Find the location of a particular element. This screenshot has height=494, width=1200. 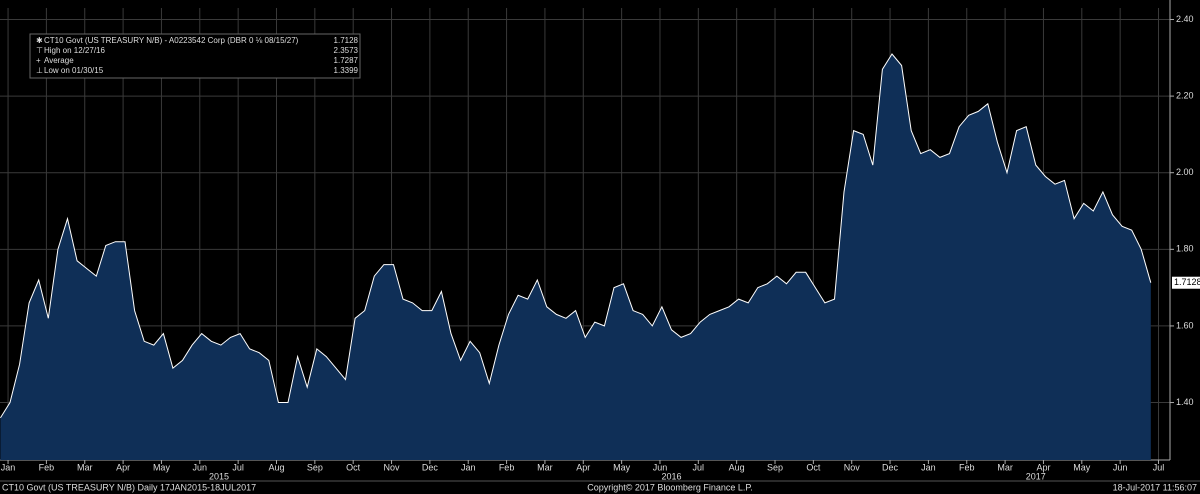

legend-label: Low on 01/30/15 is located at coordinates (74, 70).